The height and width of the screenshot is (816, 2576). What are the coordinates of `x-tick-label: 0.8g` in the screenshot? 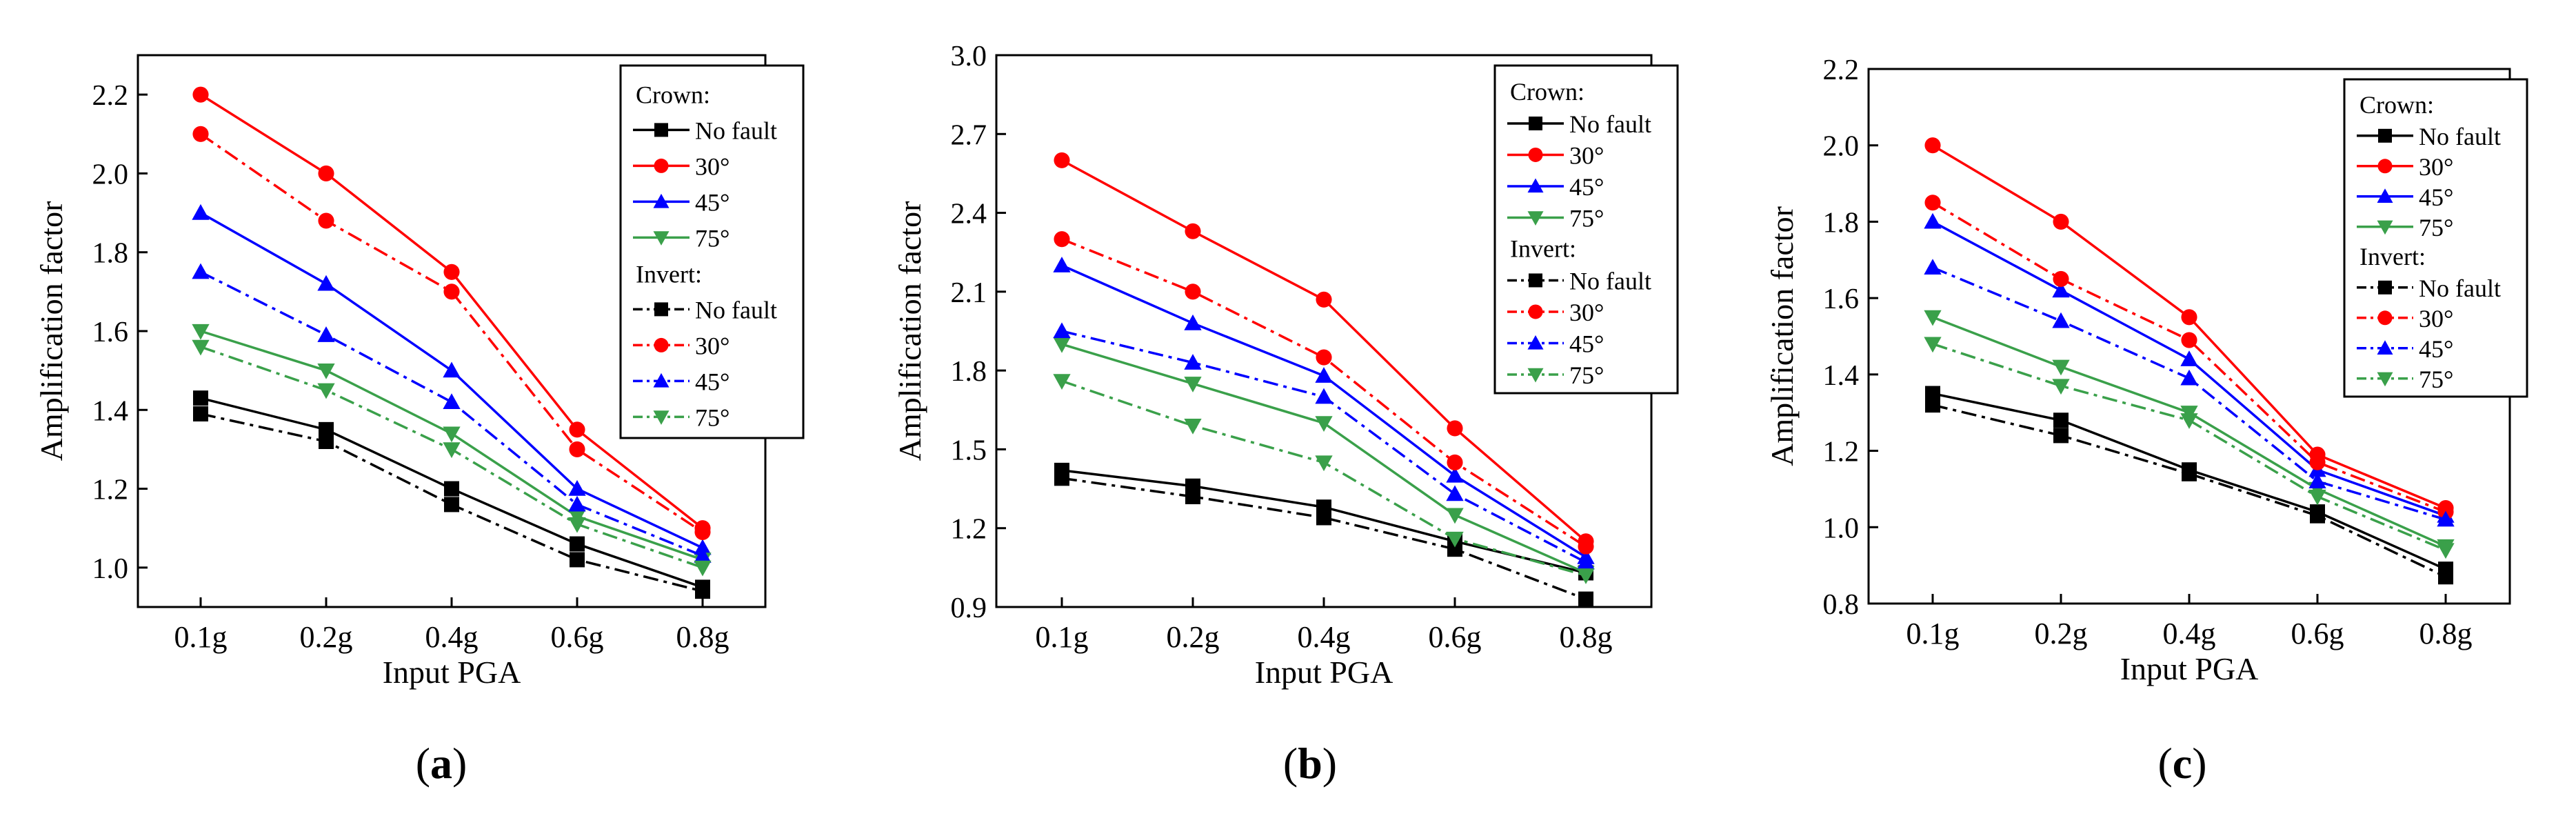 It's located at (1586, 637).